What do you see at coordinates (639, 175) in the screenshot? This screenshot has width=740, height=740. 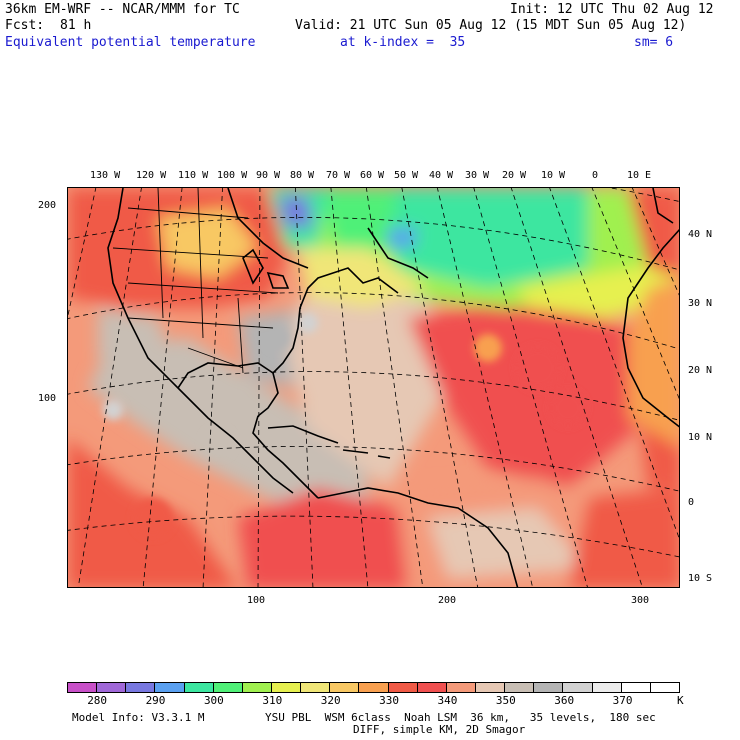 I see `lon-label: 10 E` at bounding box center [639, 175].